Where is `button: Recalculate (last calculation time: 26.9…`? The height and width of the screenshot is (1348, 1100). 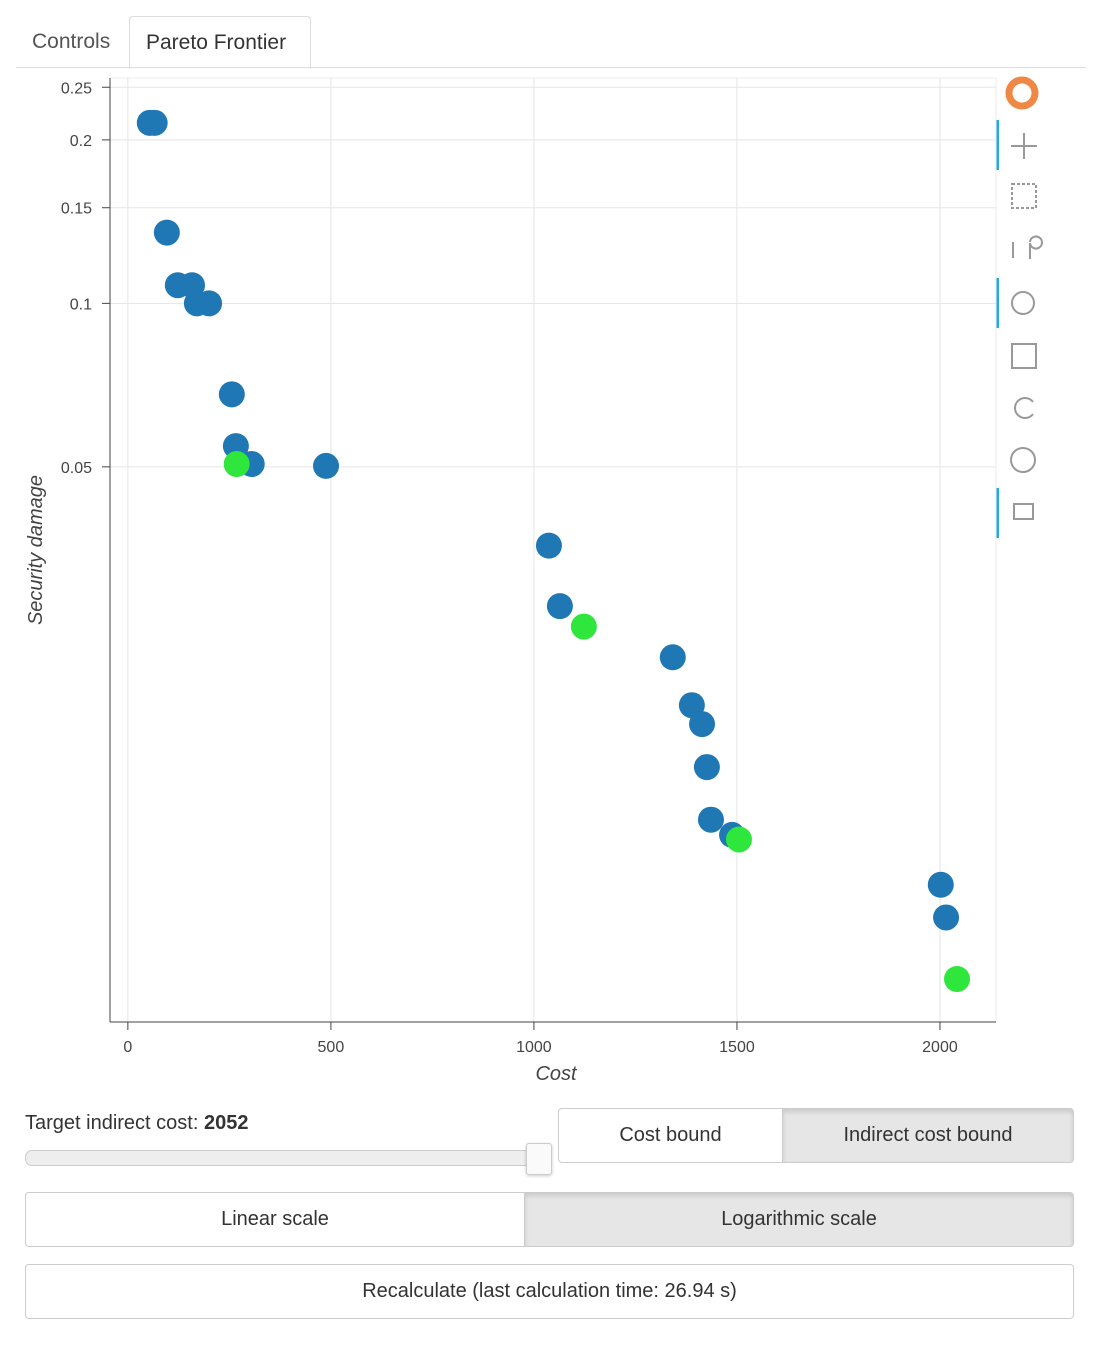
button: Recalculate (last calculation time: 26.9… is located at coordinates (549, 1291).